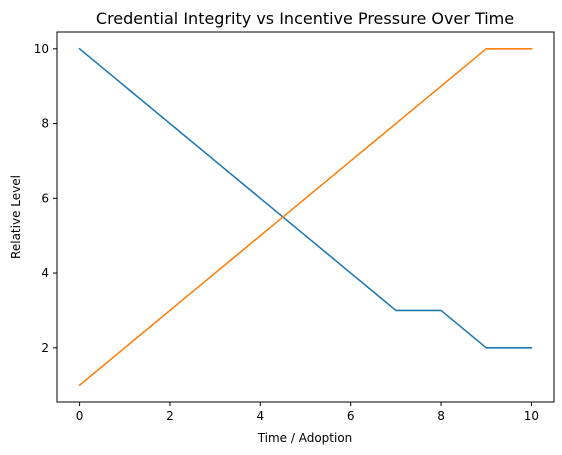  What do you see at coordinates (351, 416) in the screenshot?
I see `x-tick-label: 6` at bounding box center [351, 416].